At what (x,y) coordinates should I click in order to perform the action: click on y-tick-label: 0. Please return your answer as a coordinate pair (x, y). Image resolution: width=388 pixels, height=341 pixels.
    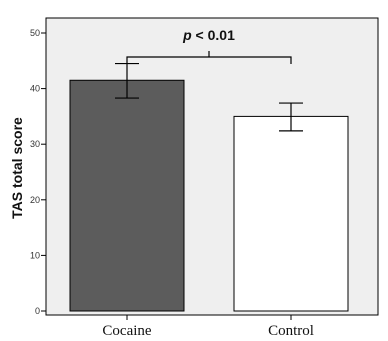
    Looking at the image, I should click on (37, 311).